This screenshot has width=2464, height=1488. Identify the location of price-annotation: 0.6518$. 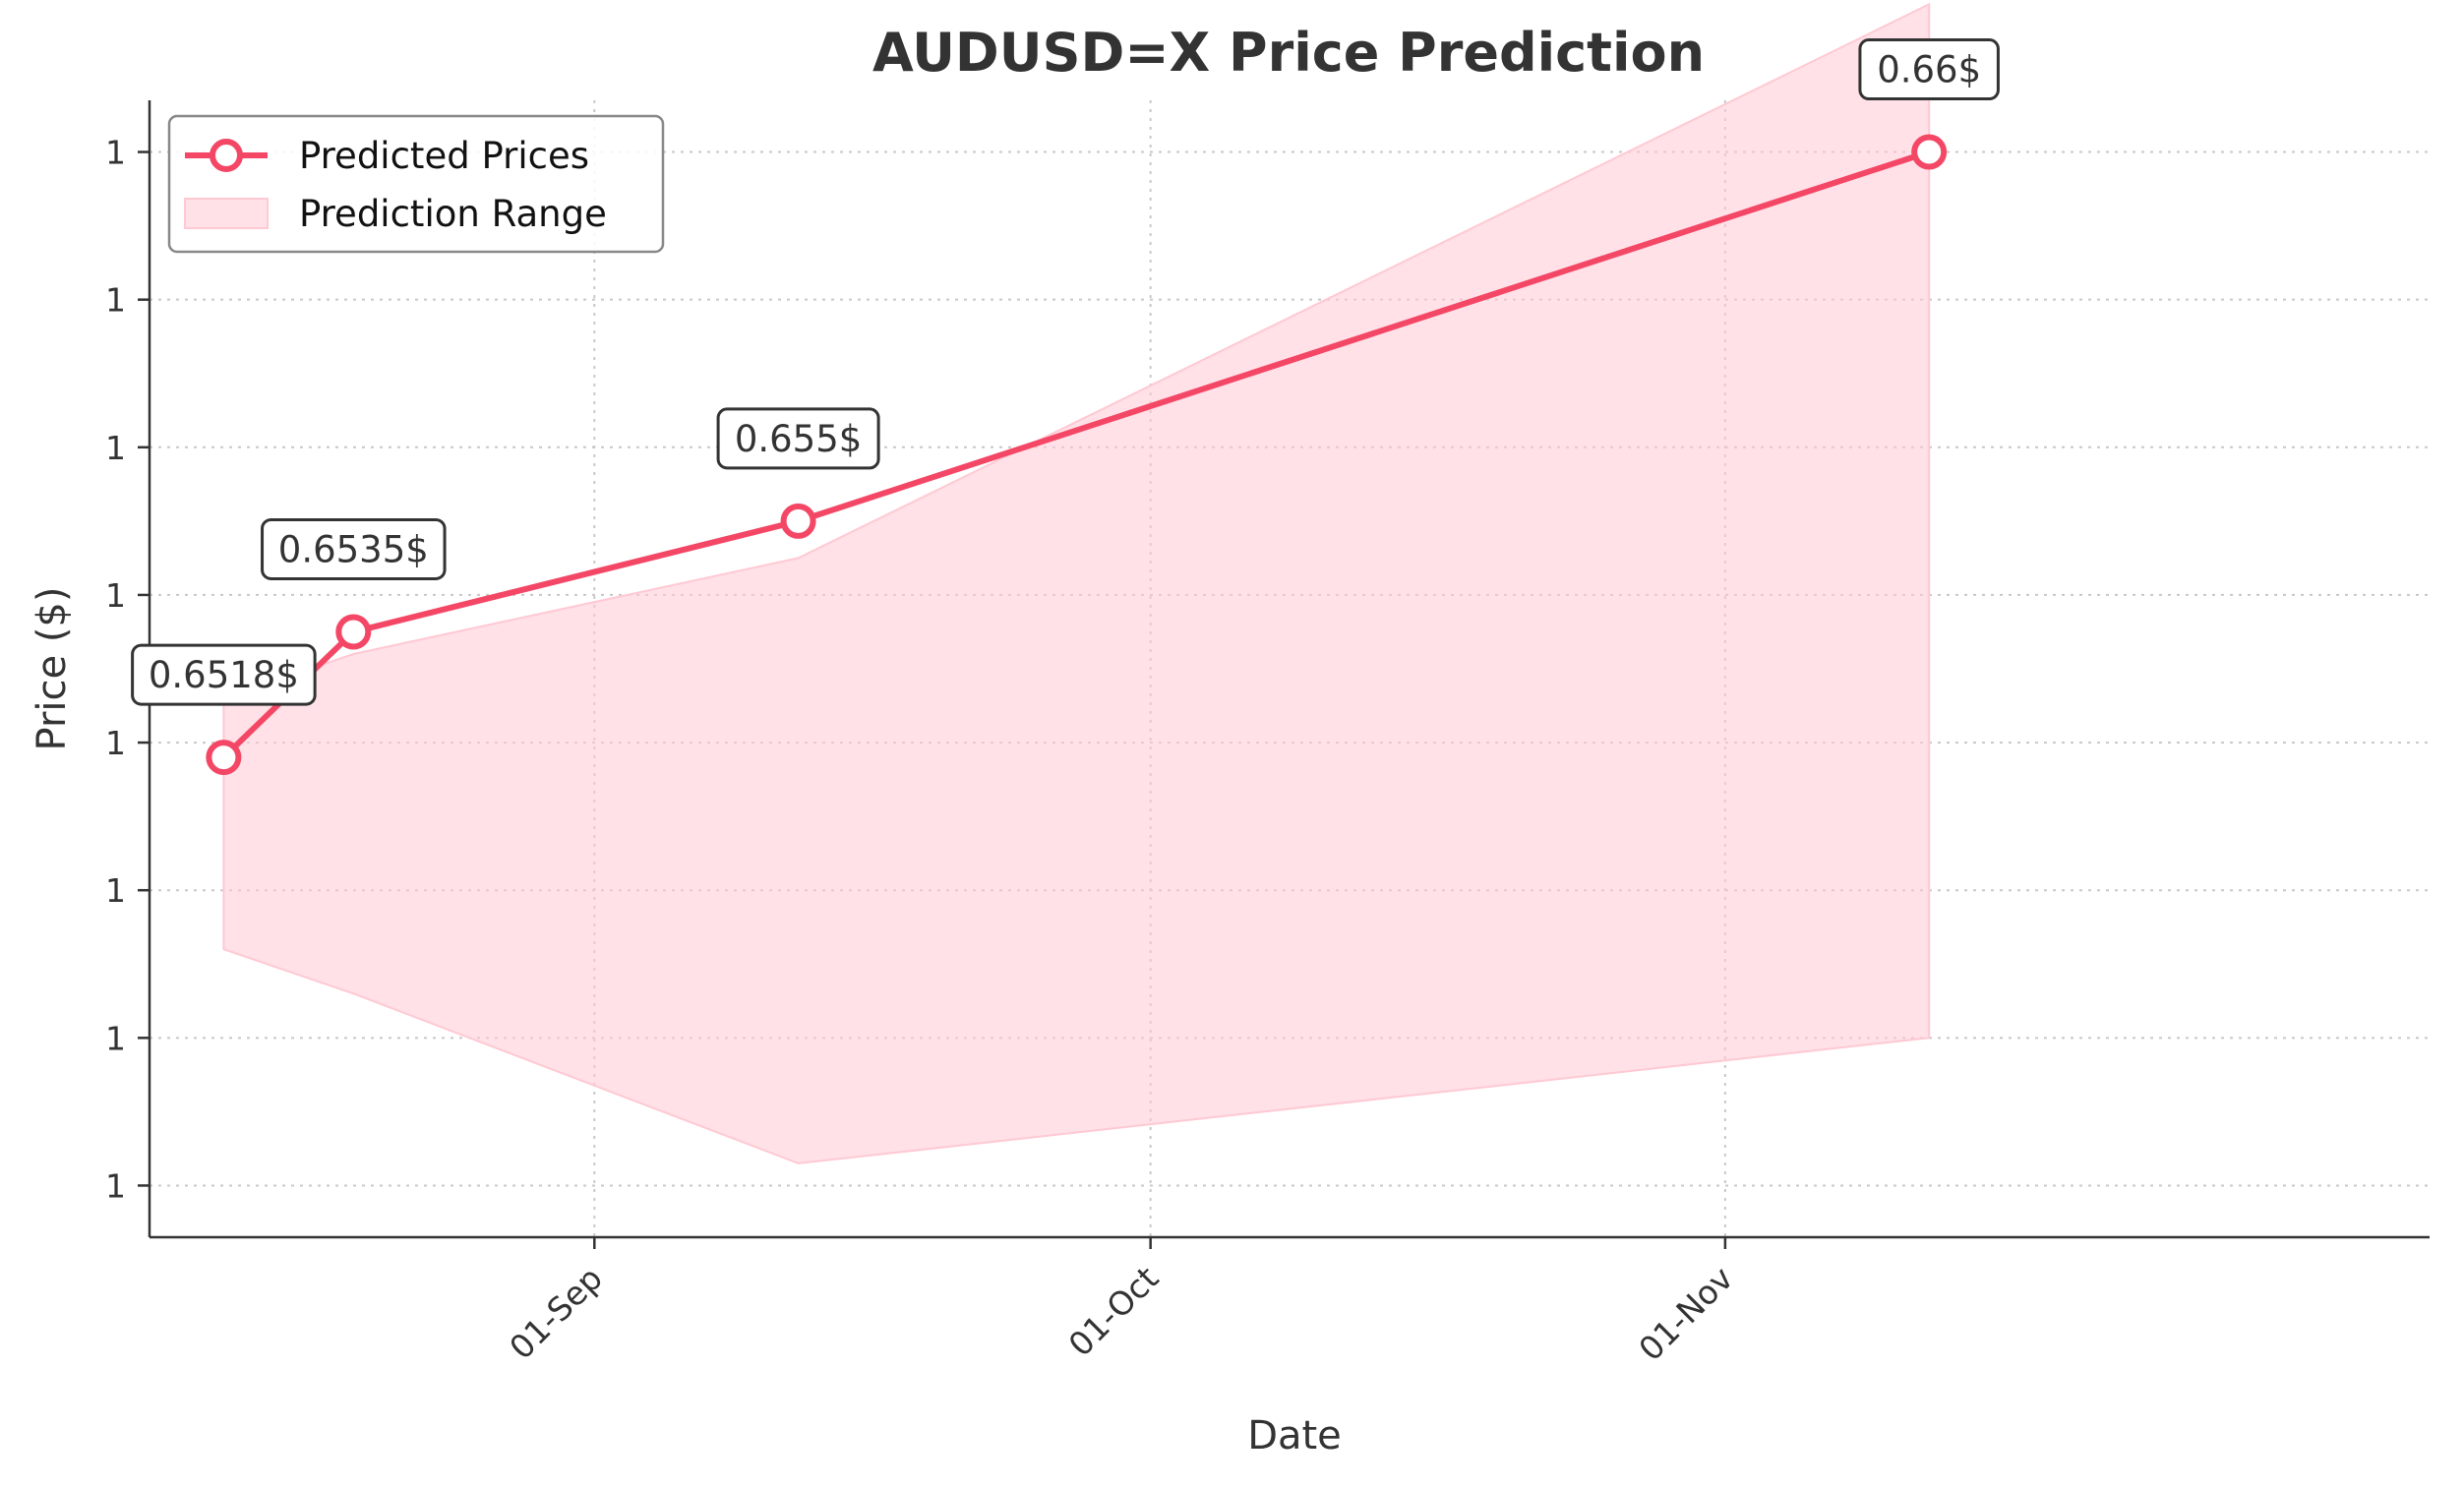
(224, 675).